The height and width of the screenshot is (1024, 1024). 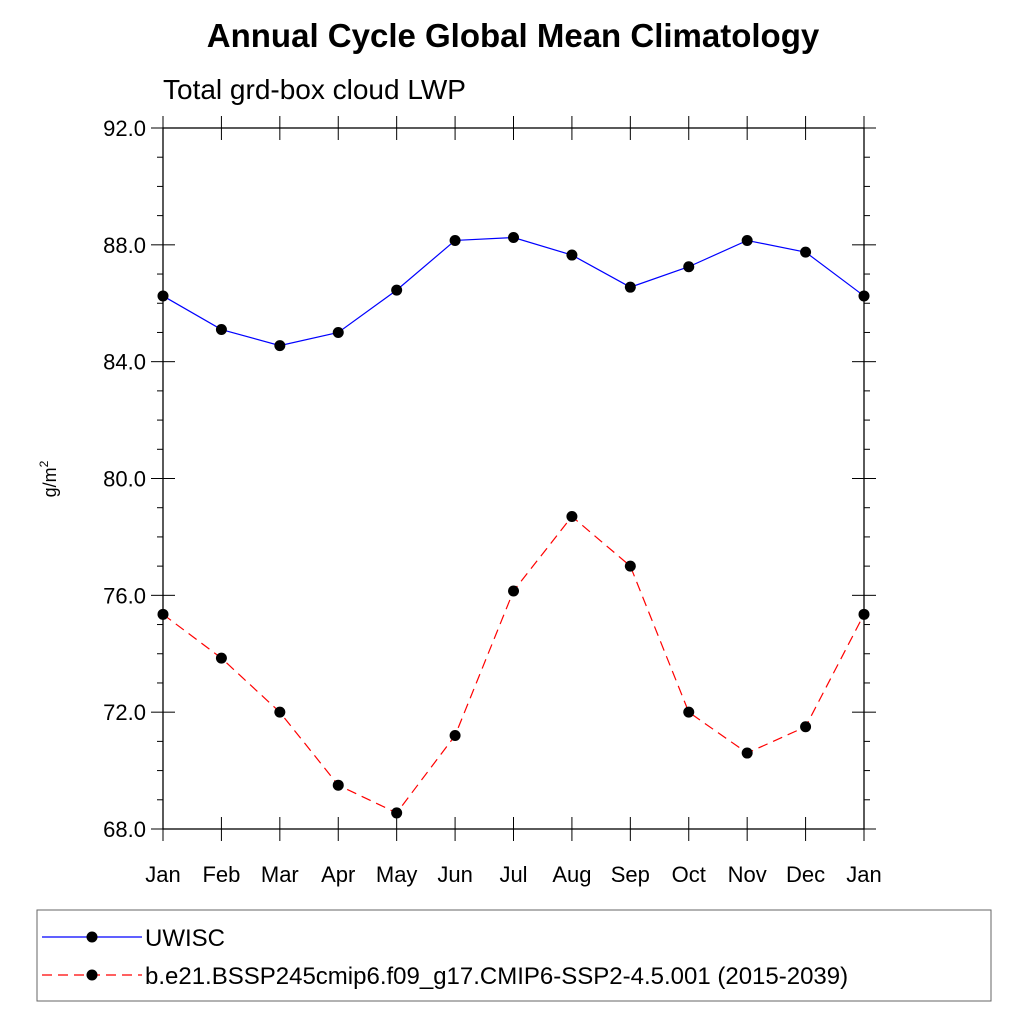 I want to click on y-tick-label: 72.0, so click(x=124, y=712).